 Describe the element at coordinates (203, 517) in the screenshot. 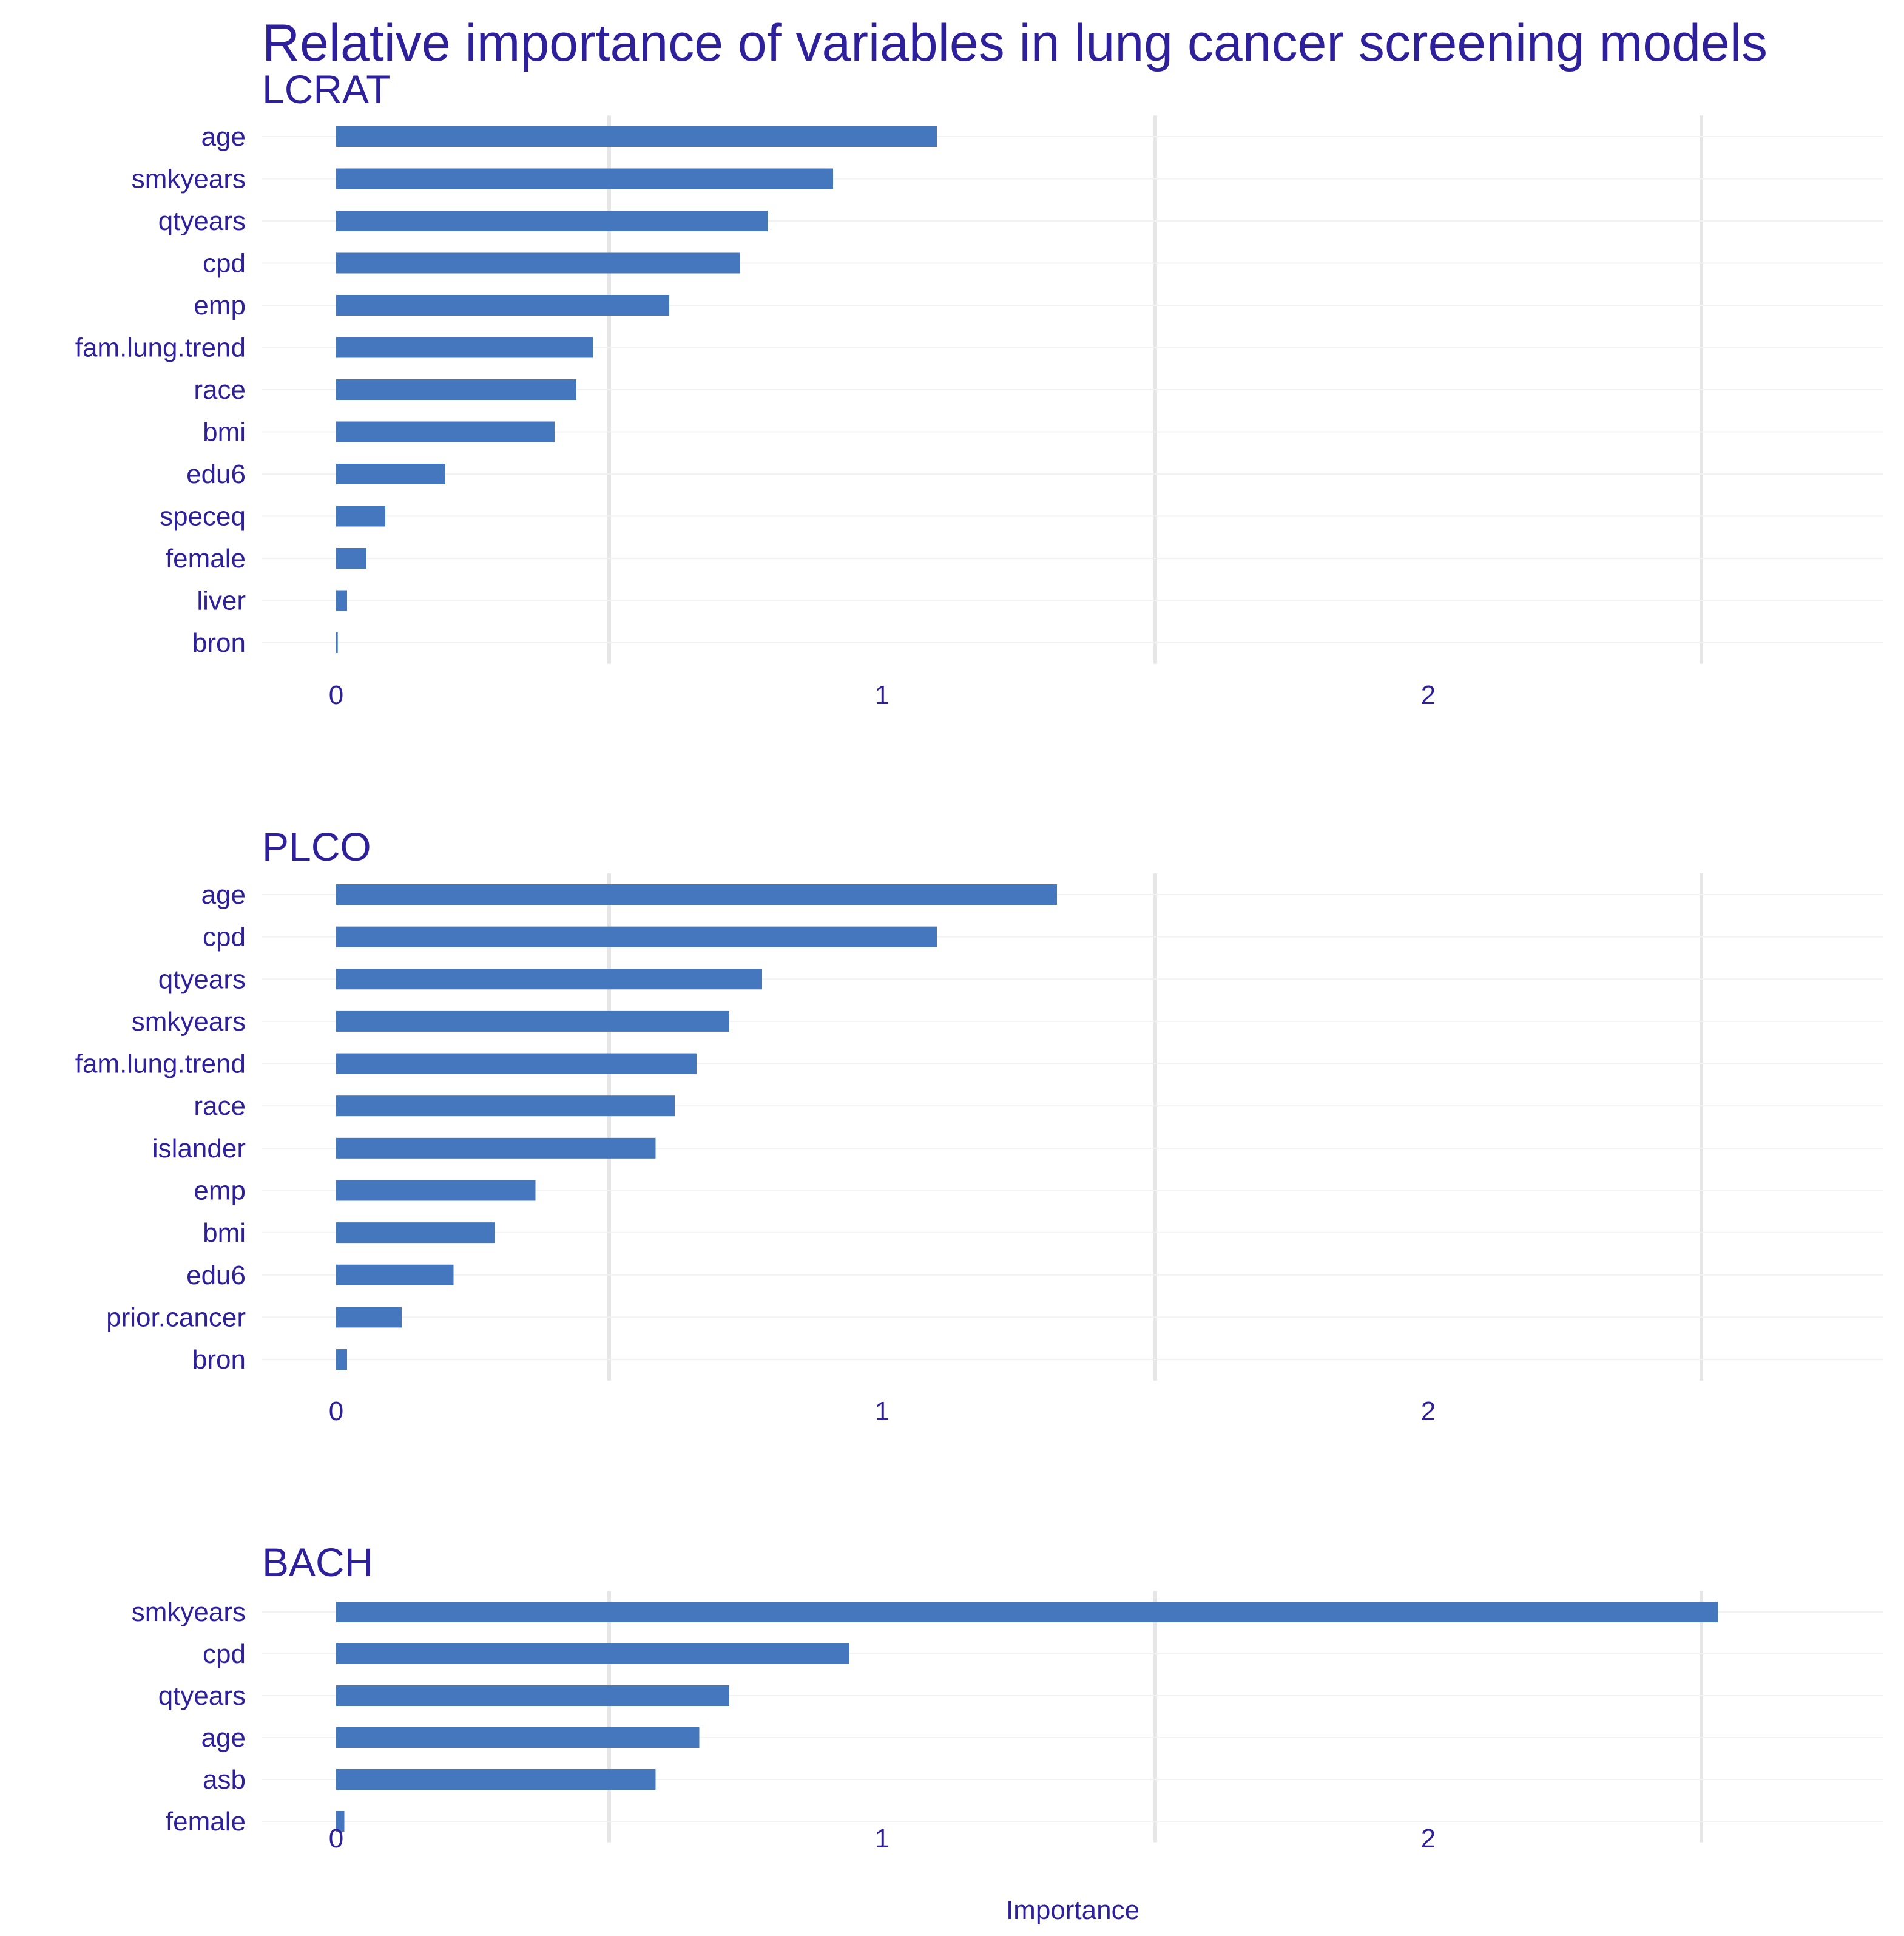

I see `category-label: speceq` at that location.